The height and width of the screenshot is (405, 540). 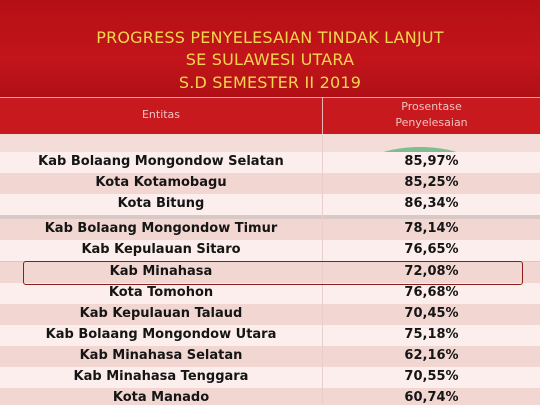 What do you see at coordinates (431, 249) in the screenshot?
I see `row-percent: 76,65%` at bounding box center [431, 249].